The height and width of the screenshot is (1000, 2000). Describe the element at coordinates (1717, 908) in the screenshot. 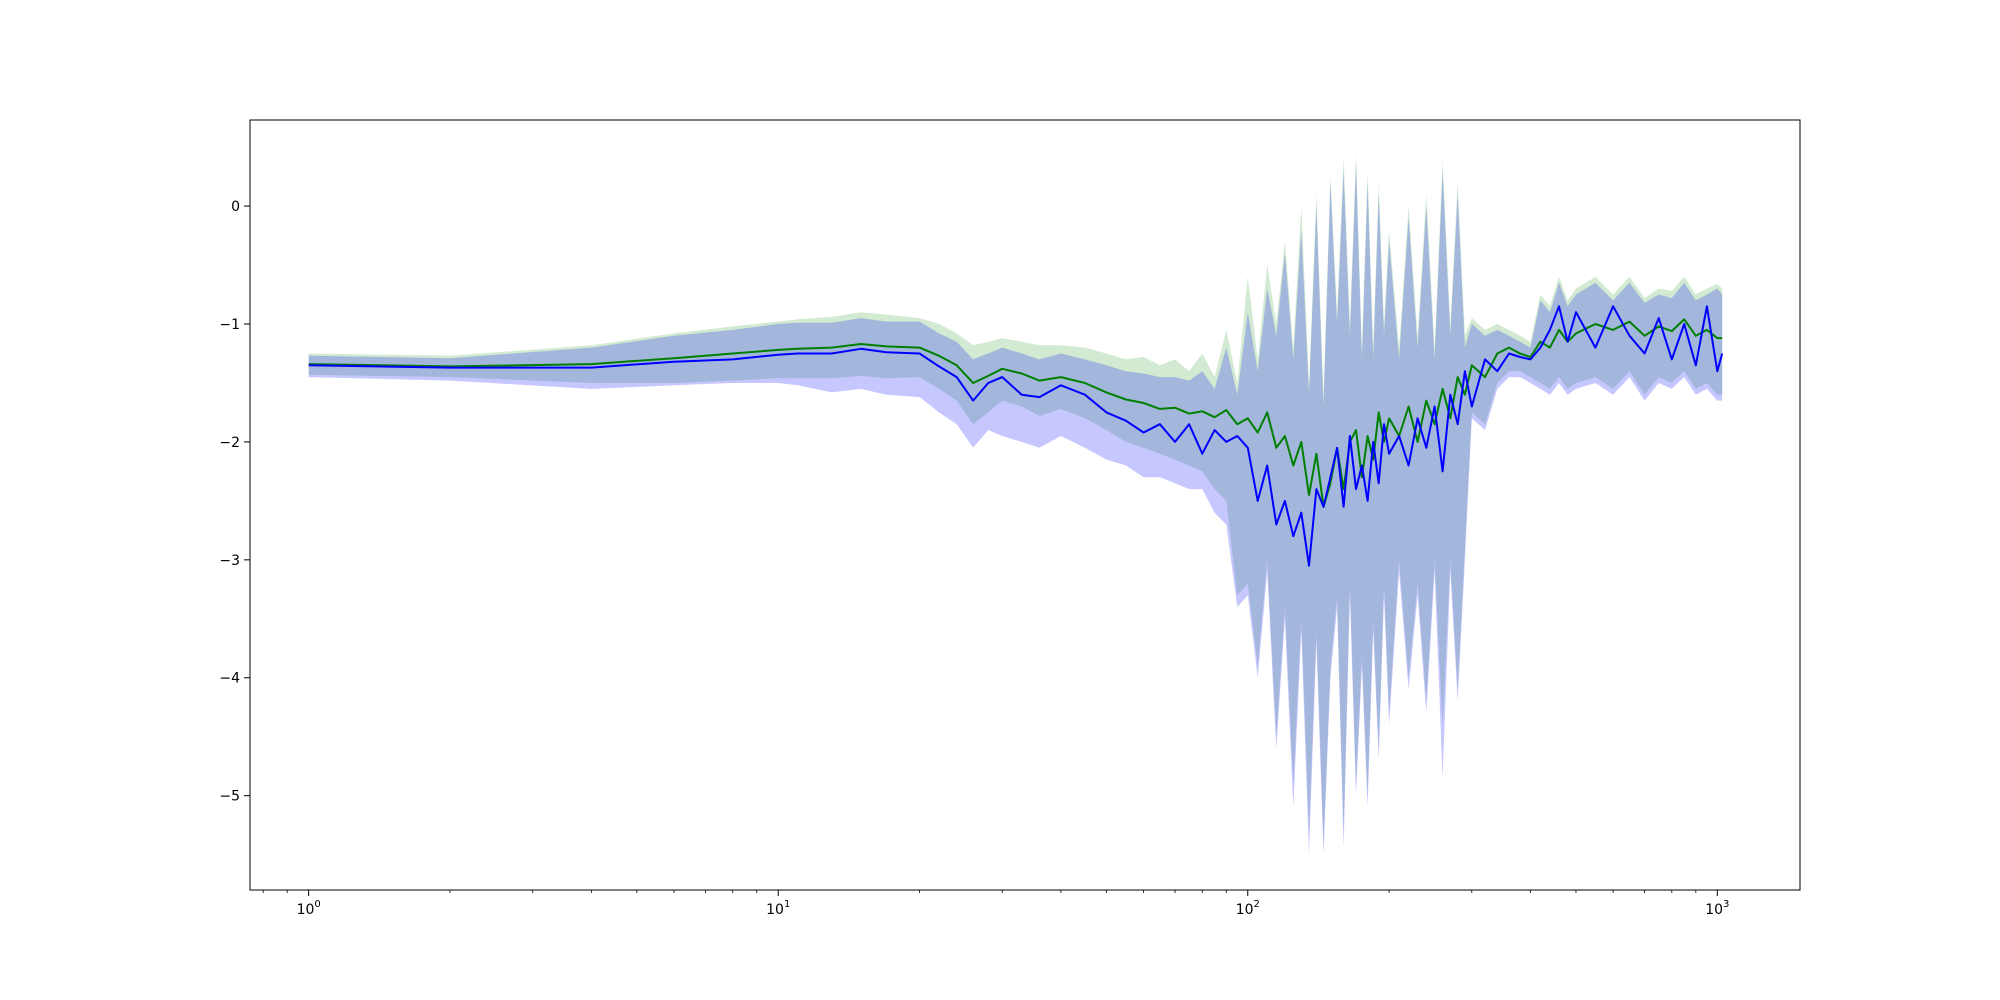

I see `x-tick-label: 10³` at that location.